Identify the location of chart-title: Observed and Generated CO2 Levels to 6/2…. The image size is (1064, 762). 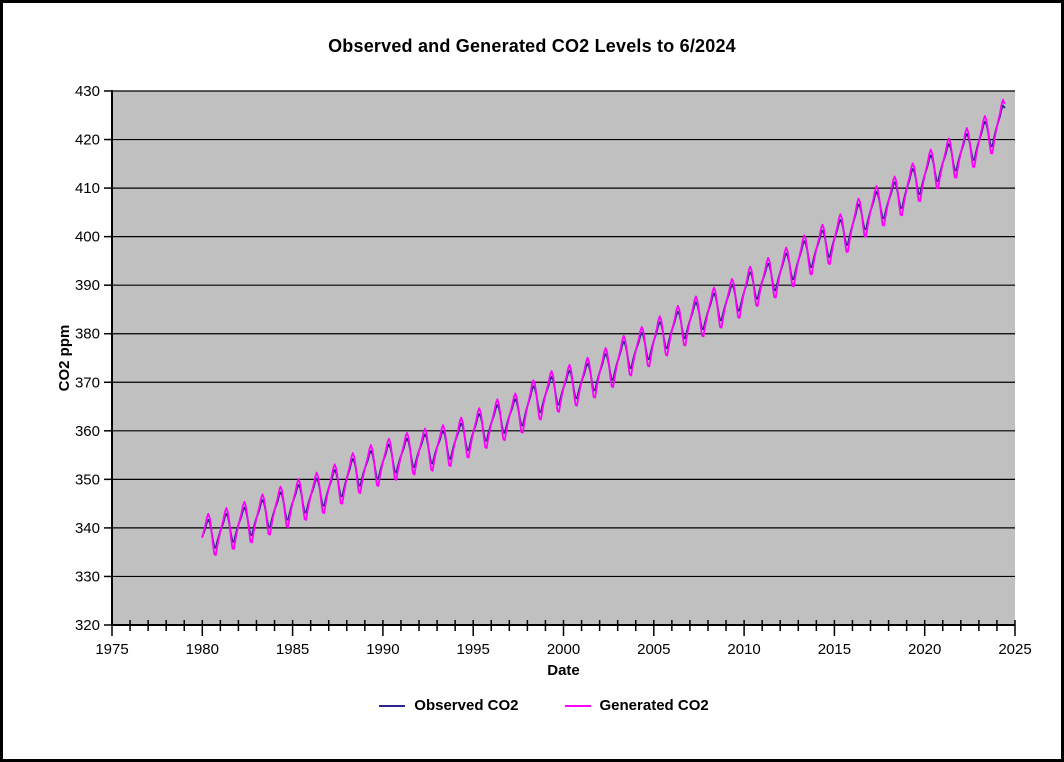
(532, 46).